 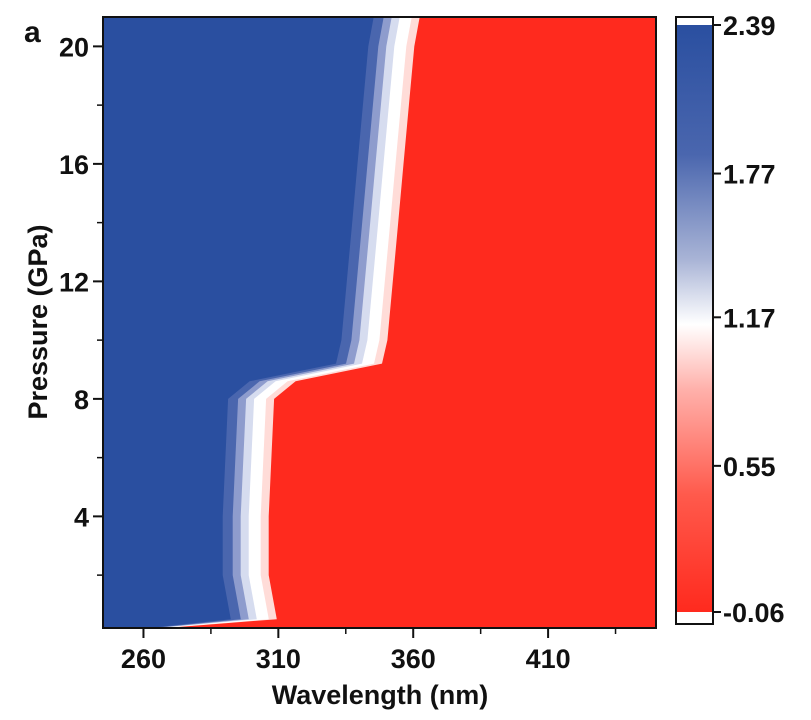 What do you see at coordinates (749, 175) in the screenshot?
I see `colorbar-tick-label: 1.77` at bounding box center [749, 175].